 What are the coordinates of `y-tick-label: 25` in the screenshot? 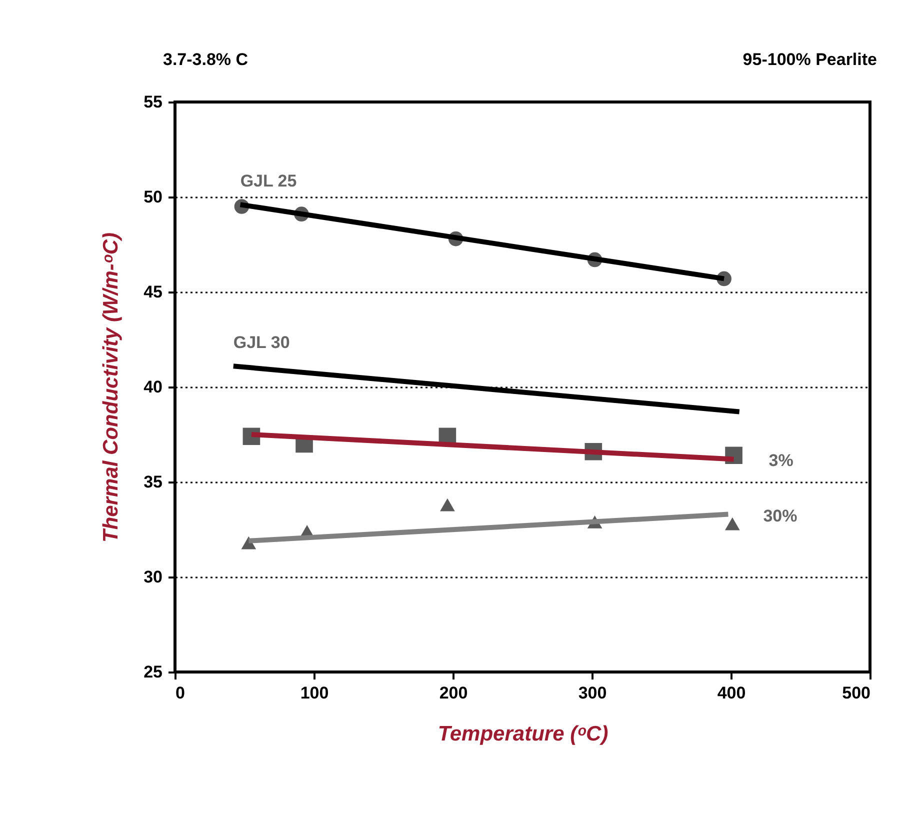 It's located at (153, 672).